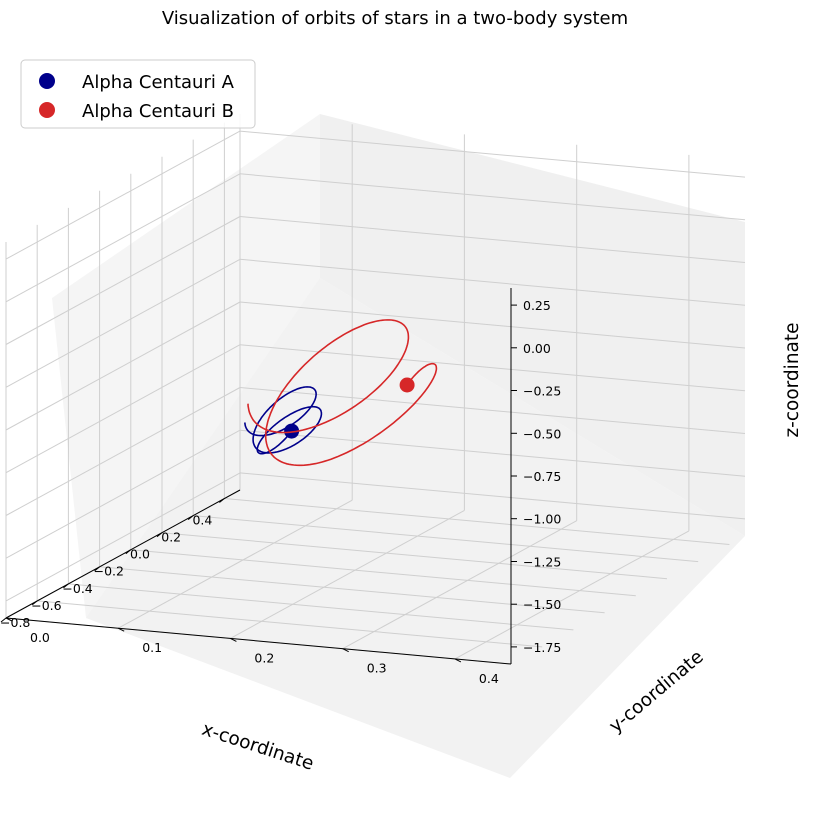  I want to click on z-tick-label-1: 0.00, so click(537, 348).